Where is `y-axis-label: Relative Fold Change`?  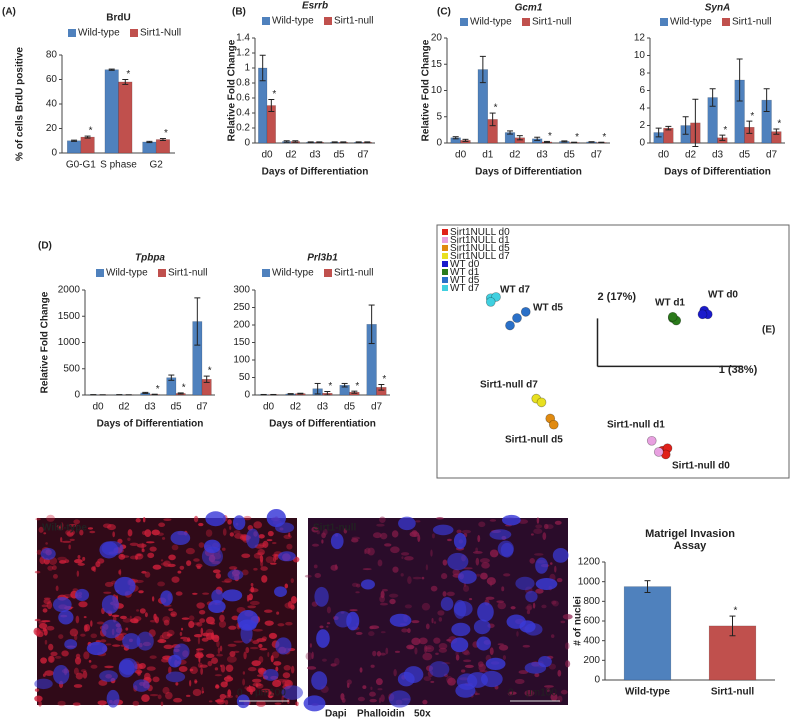 y-axis-label: Relative Fold Change is located at coordinates (232, 90).